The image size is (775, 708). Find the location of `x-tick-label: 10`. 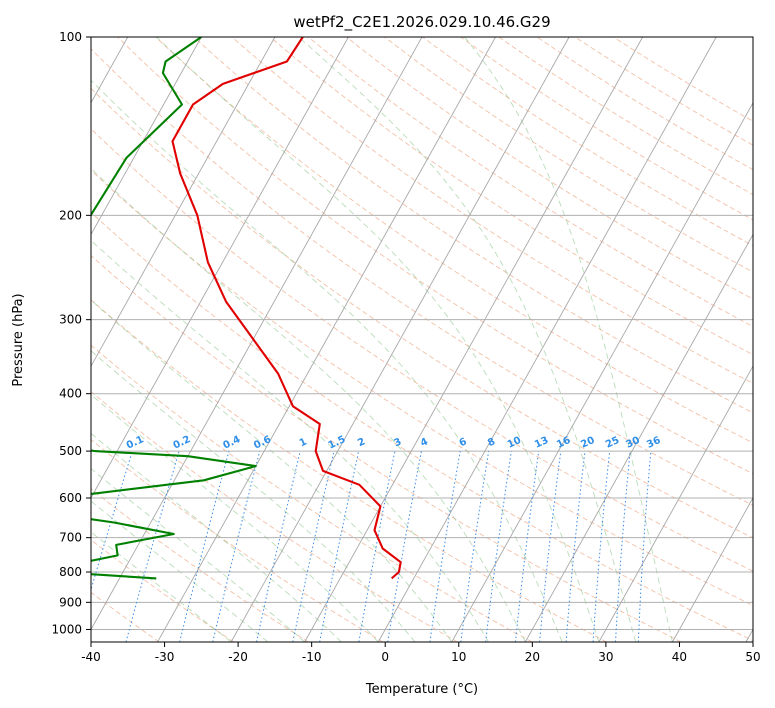

x-tick-label: 10 is located at coordinates (458, 657).